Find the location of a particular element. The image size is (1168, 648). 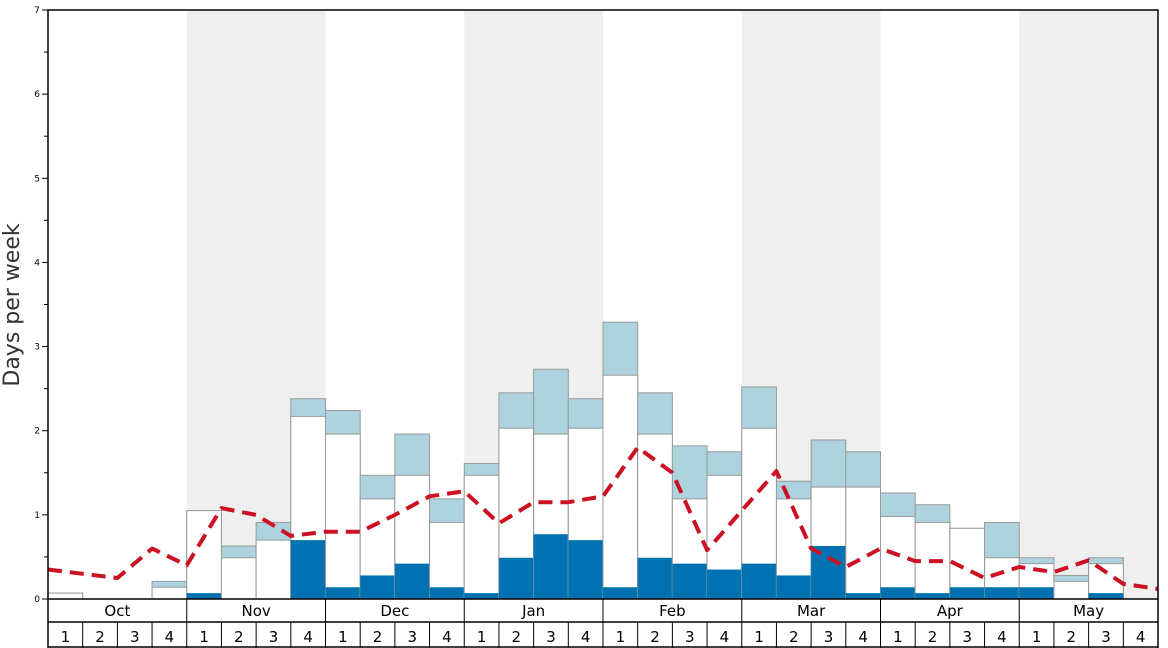

month-label-oct: Oct is located at coordinates (117, 611).